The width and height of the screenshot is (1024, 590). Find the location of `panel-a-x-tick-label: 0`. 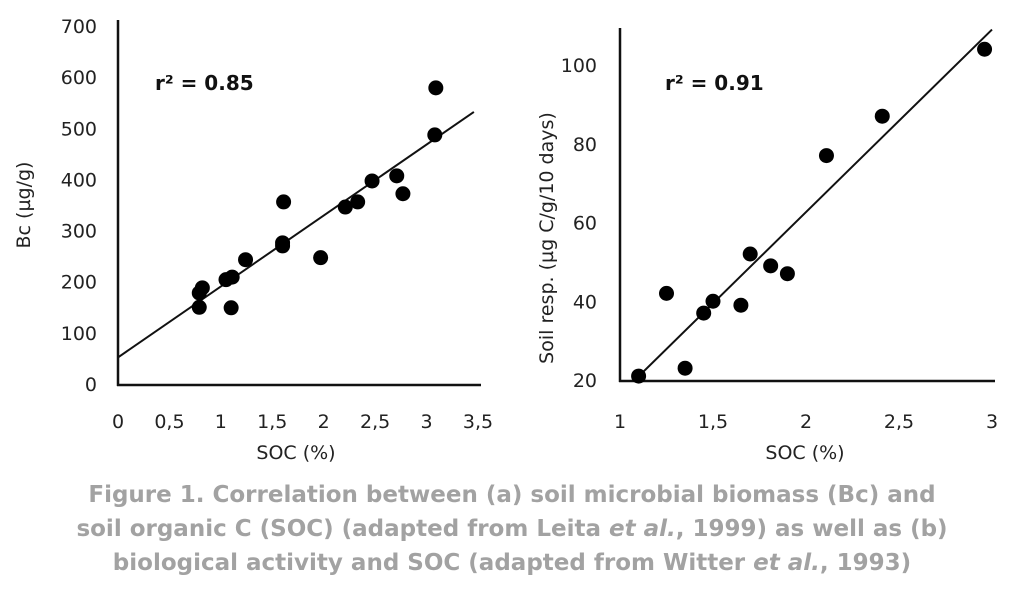

panel-a-x-tick-label: 0 is located at coordinates (118, 422).